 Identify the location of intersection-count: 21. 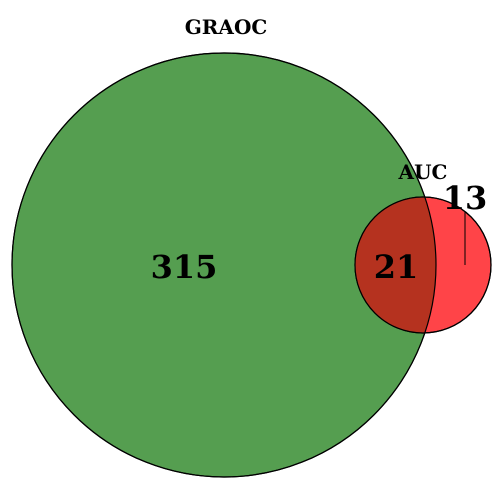
(396, 267).